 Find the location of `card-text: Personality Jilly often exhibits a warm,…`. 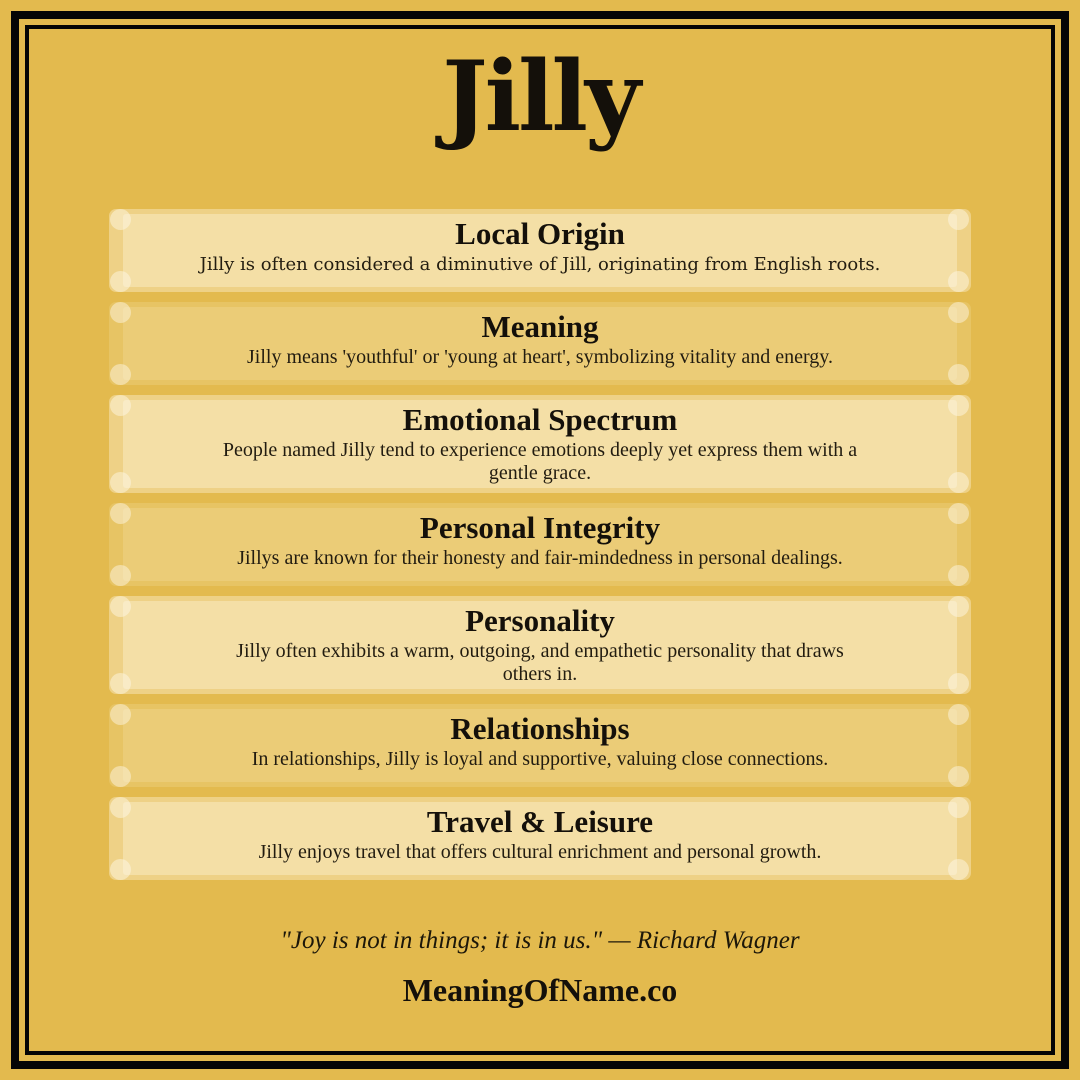

card-text: Personality Jilly often exhibits a warm,… is located at coordinates (540, 644).